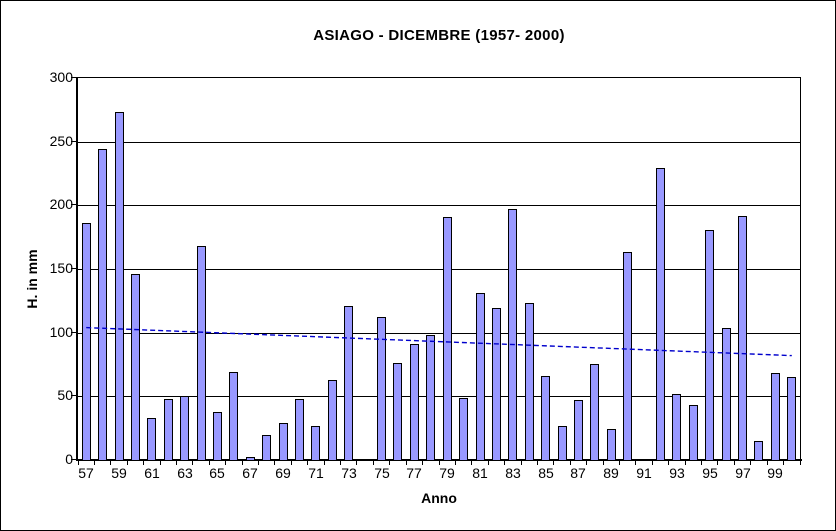  Describe the element at coordinates (61, 268) in the screenshot. I see `y-tick-label-150: 150` at that location.